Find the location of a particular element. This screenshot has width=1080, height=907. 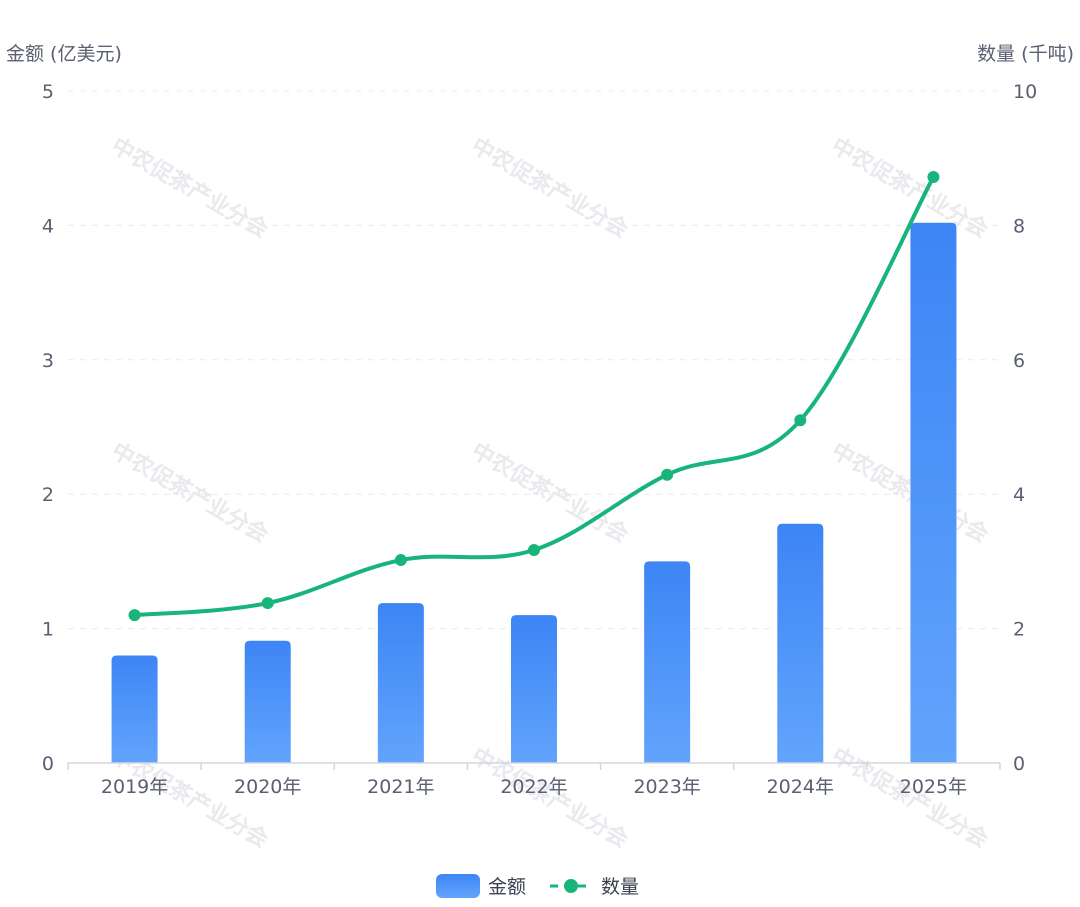

y-left-axis: 0 1 2 3 4 5 is located at coordinates (48, 428).